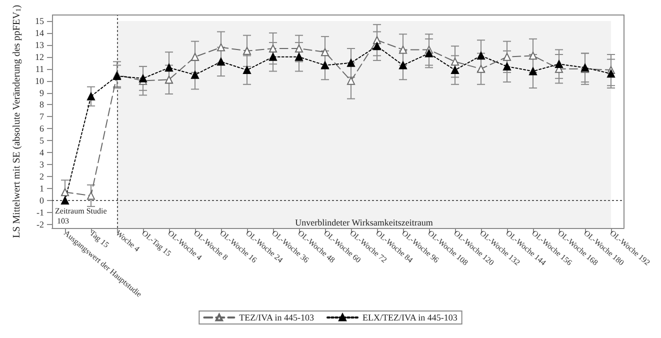  Describe the element at coordinates (39, 21) in the screenshot. I see `y-tick-label: 15` at that location.